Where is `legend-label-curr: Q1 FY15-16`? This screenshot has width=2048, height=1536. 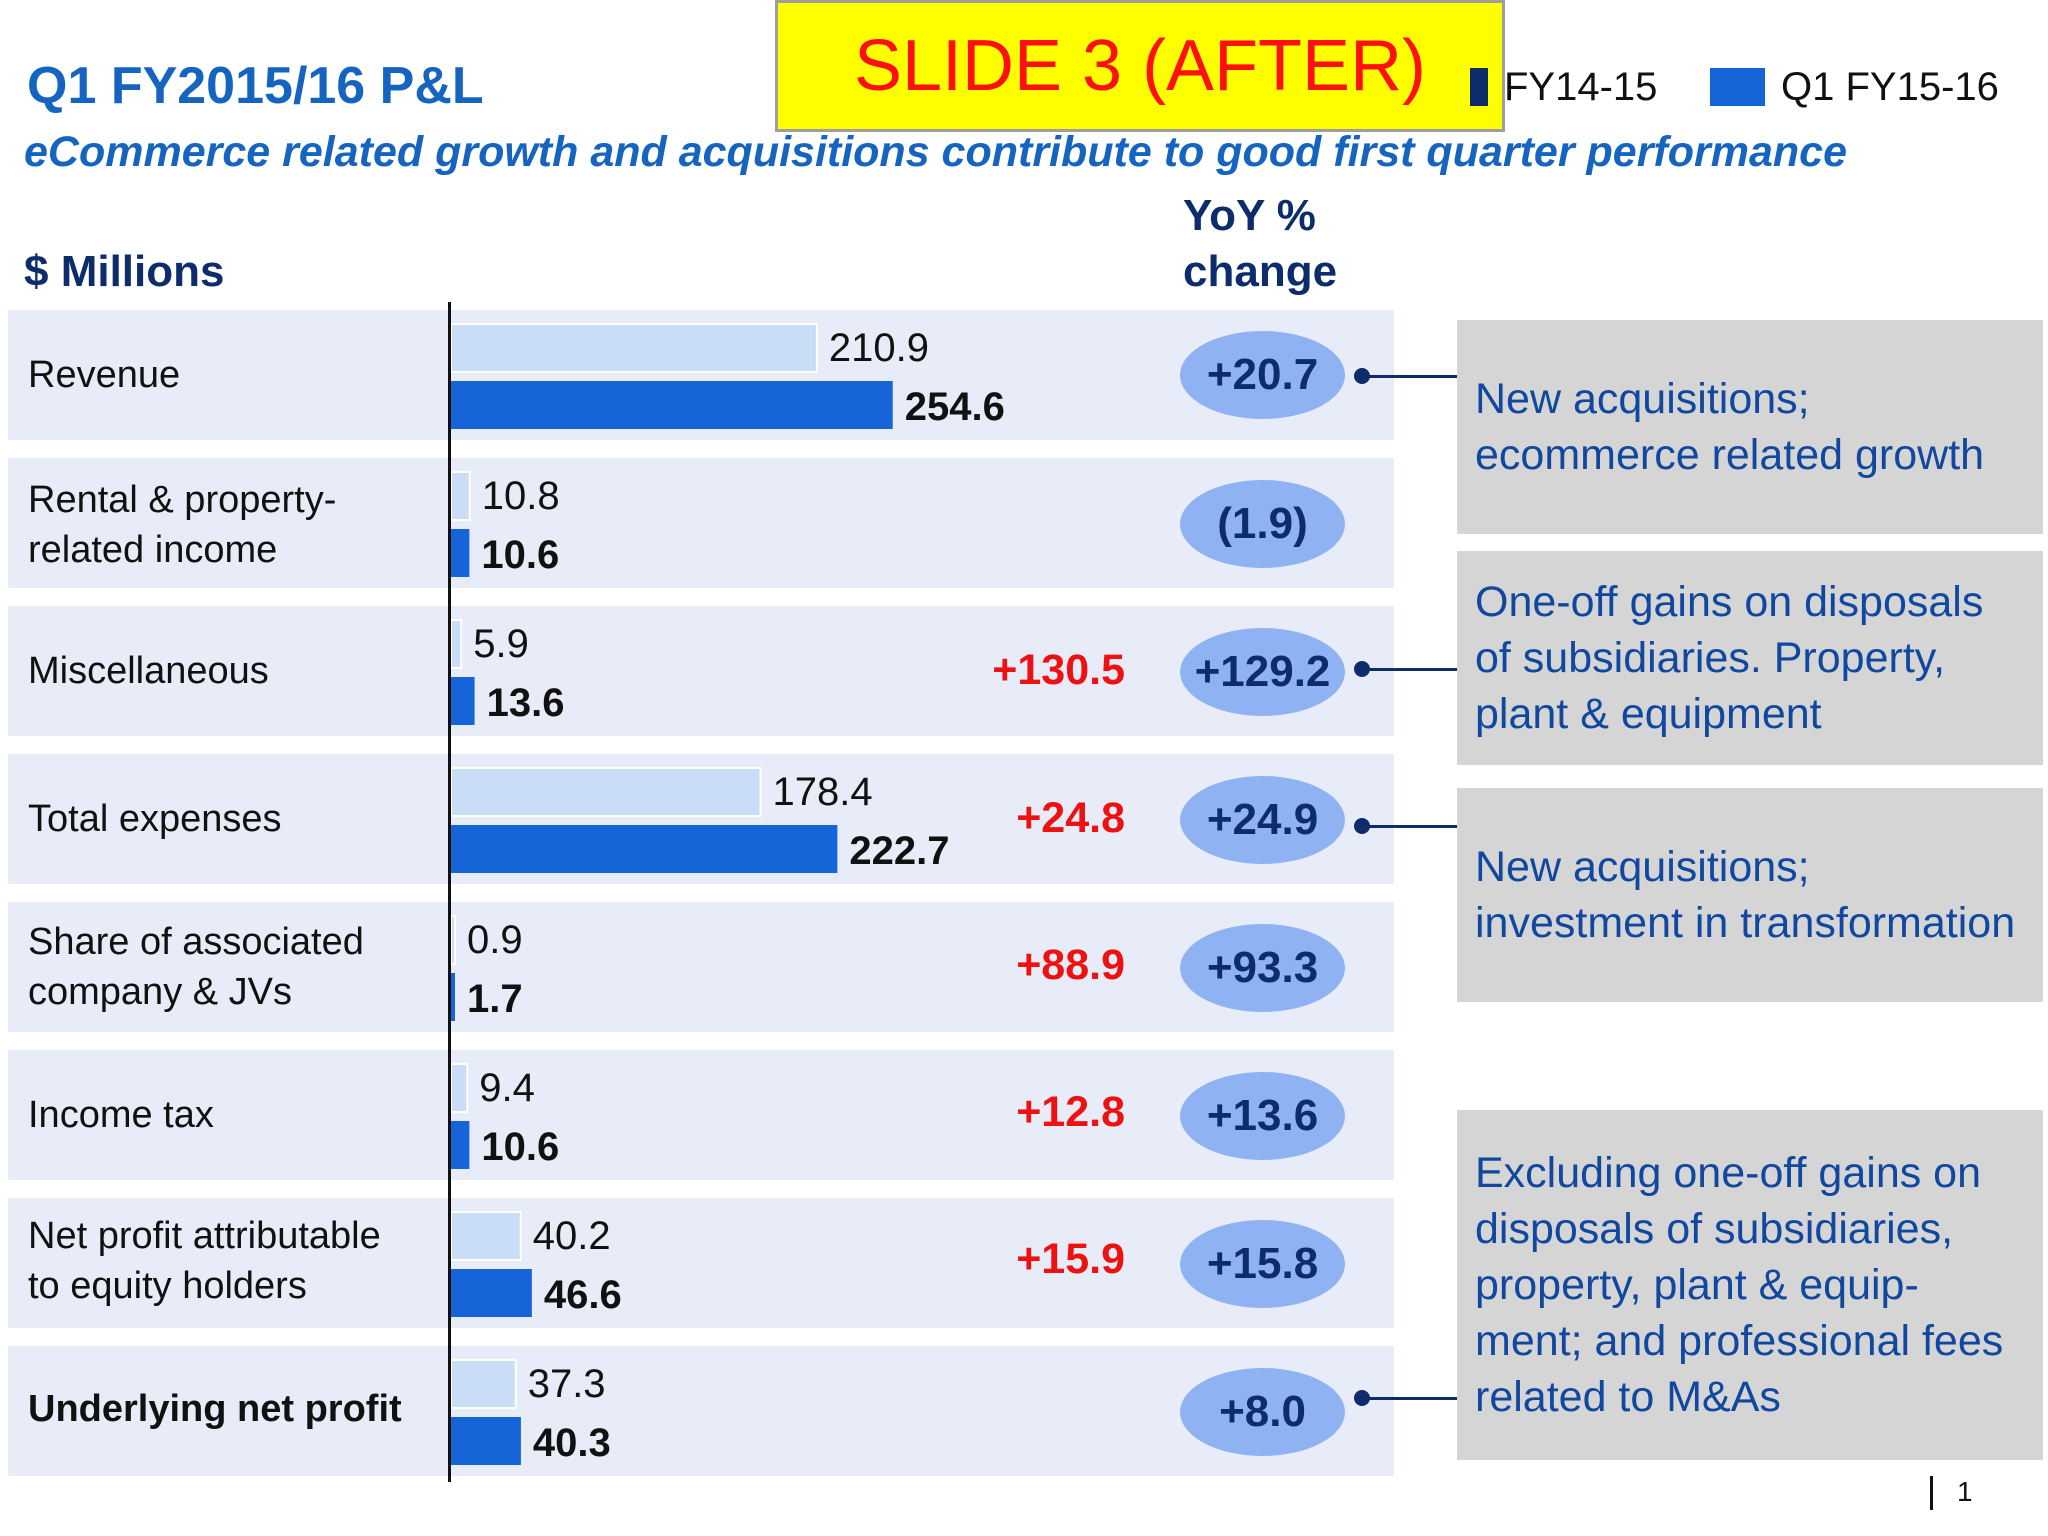
legend-label-curr: Q1 FY15-16 is located at coordinates (1890, 86).